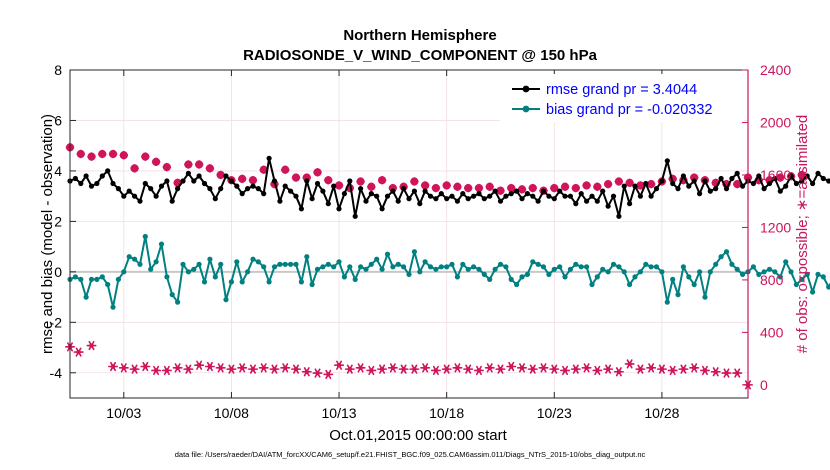 The height and width of the screenshot is (470, 830). What do you see at coordinates (526, 109) in the screenshot?
I see `legend-bias-marker` at bounding box center [526, 109].